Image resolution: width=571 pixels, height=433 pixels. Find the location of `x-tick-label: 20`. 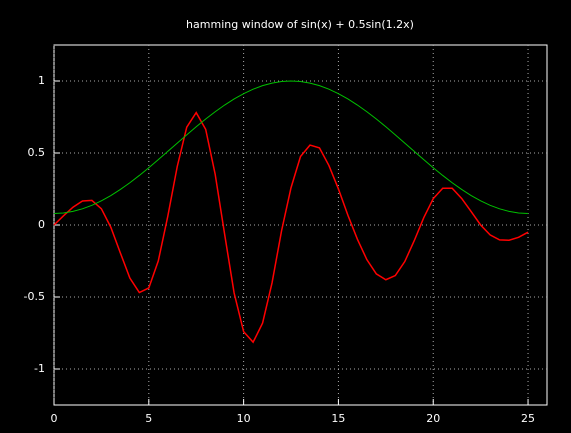

x-tick-label: 20 is located at coordinates (433, 418).